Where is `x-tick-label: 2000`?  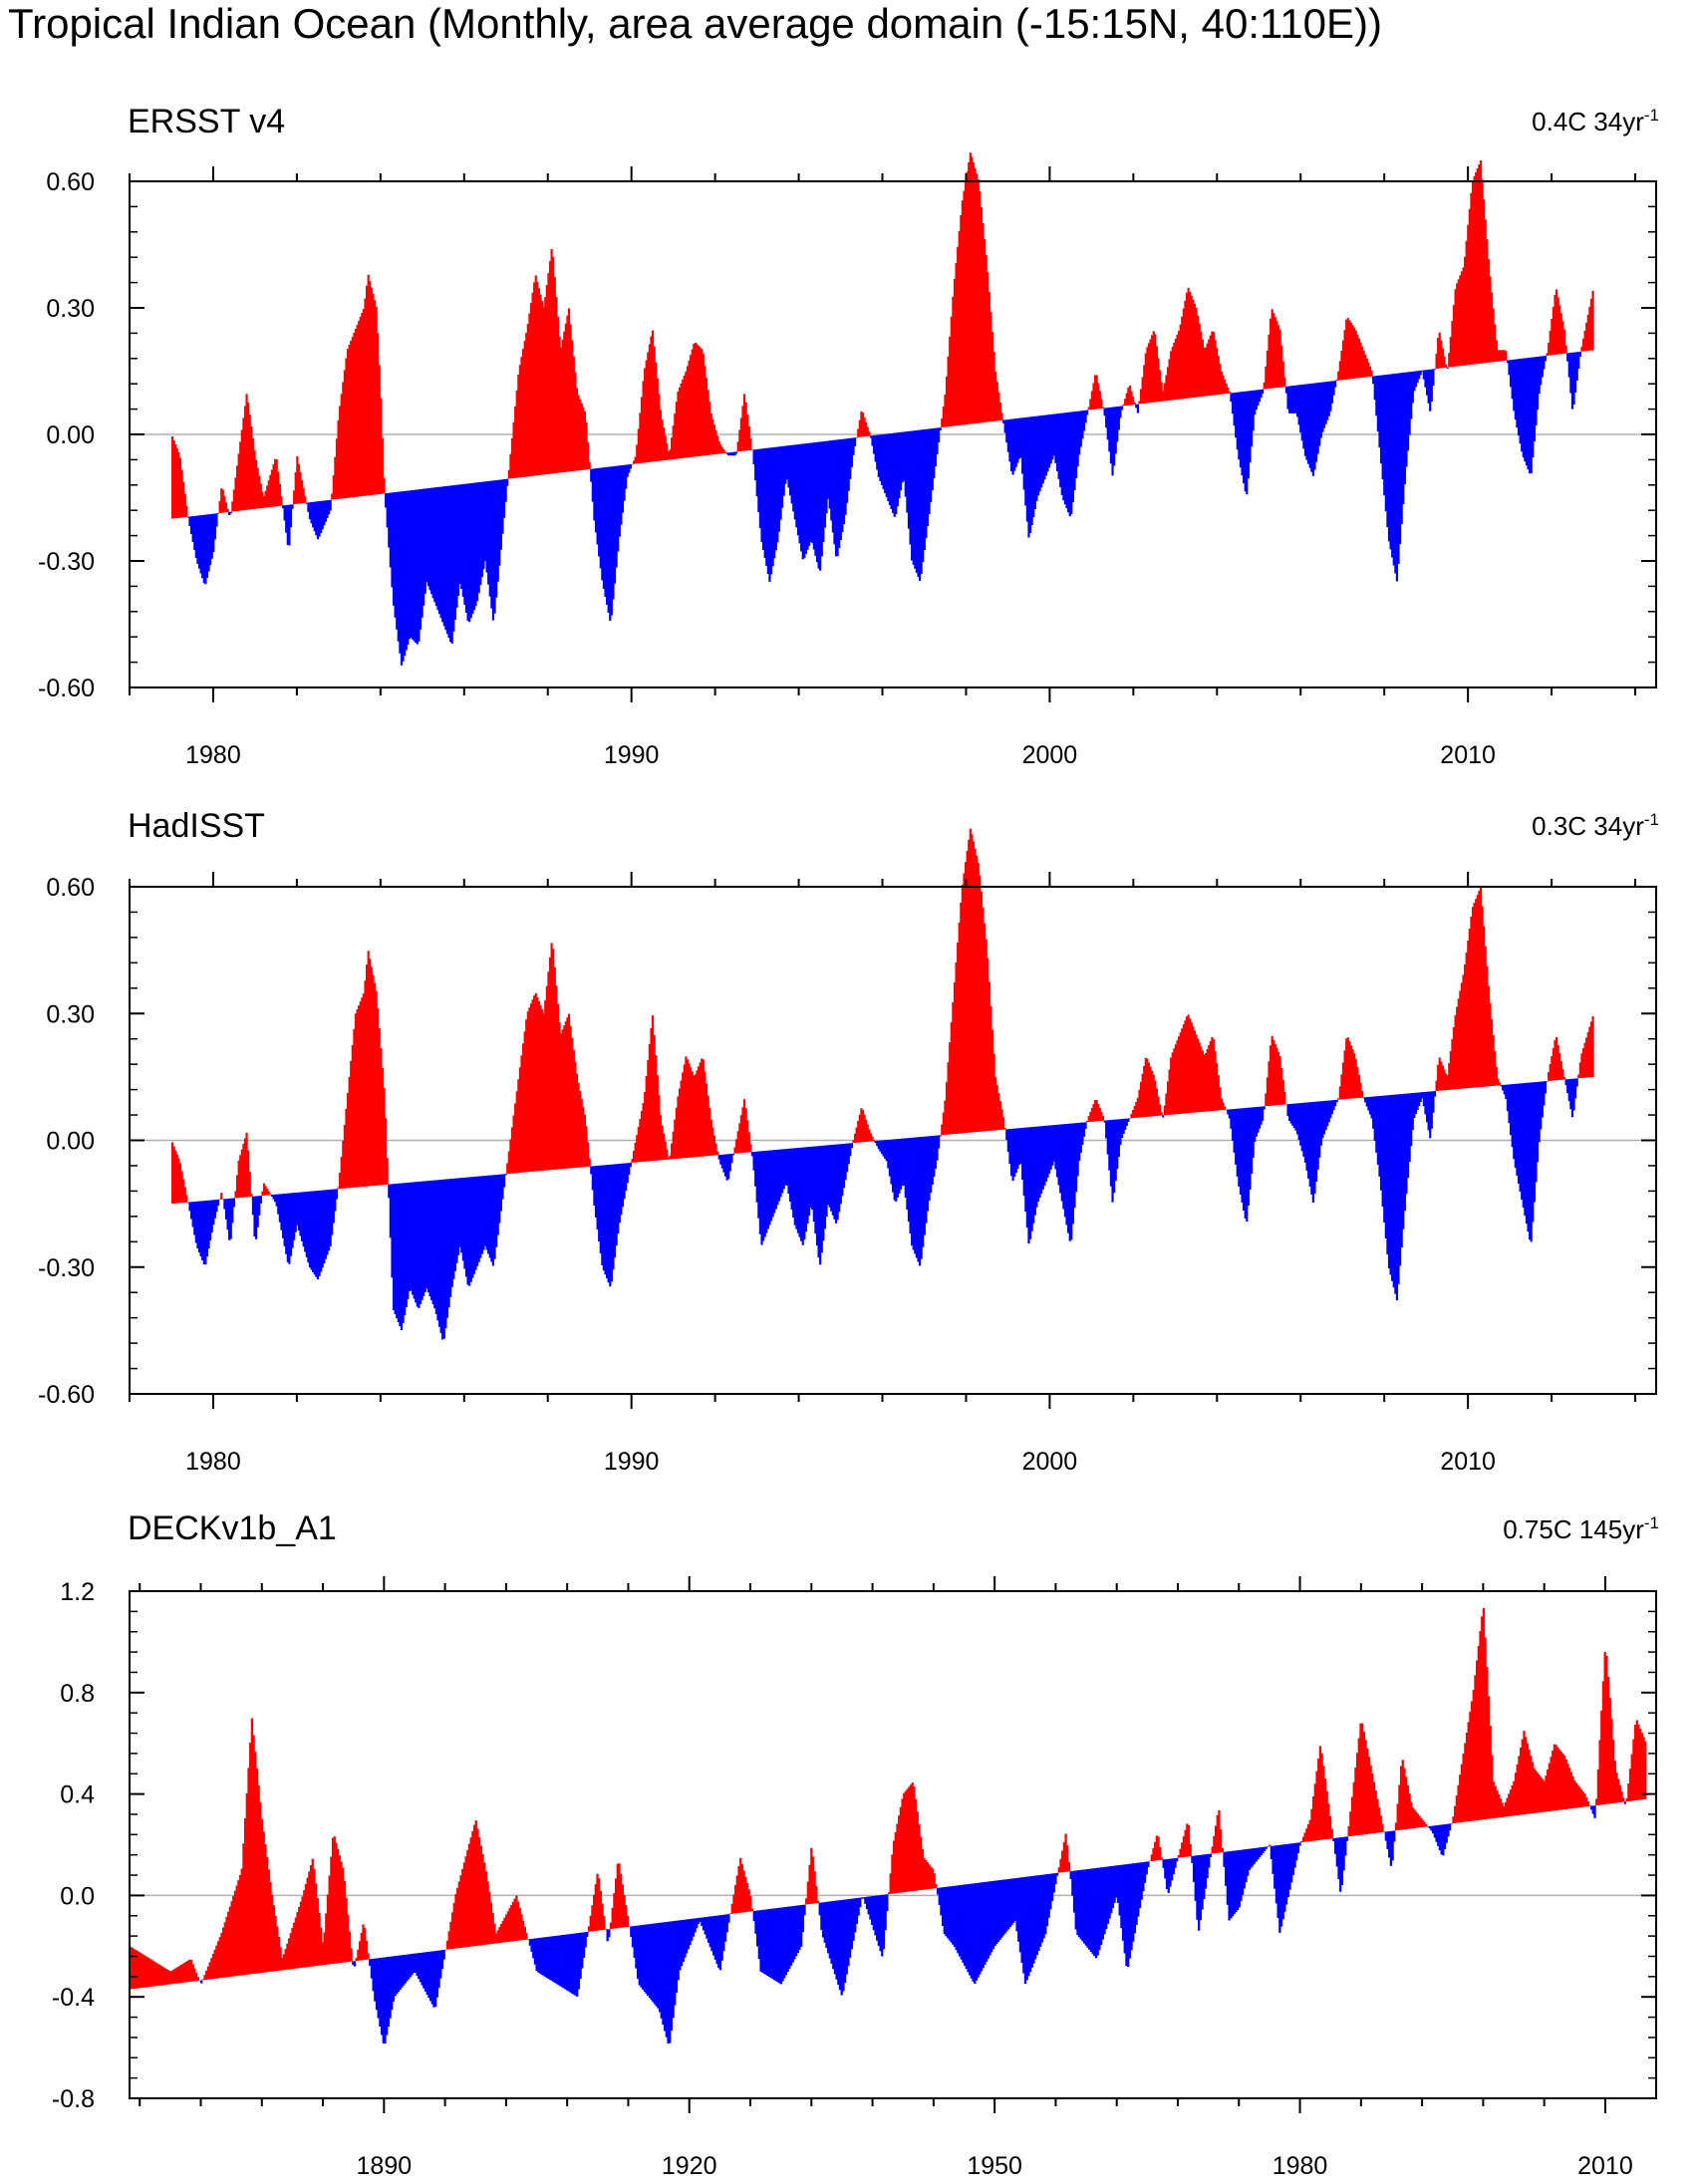
x-tick-label: 2000 is located at coordinates (1050, 1462).